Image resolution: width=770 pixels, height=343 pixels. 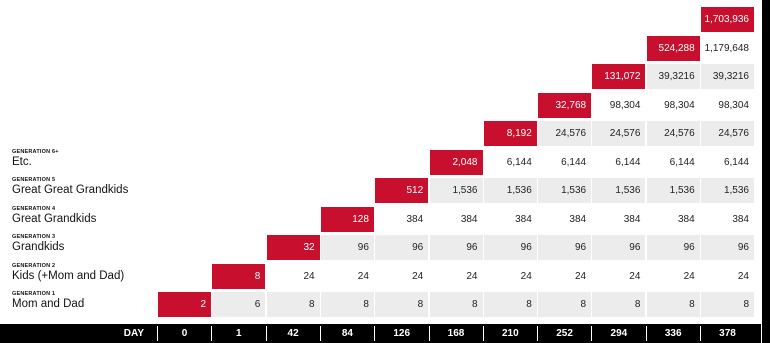 What do you see at coordinates (68, 273) in the screenshot?
I see `generation-label: GENERATION 2 Kids (+Mom and Dad)` at bounding box center [68, 273].